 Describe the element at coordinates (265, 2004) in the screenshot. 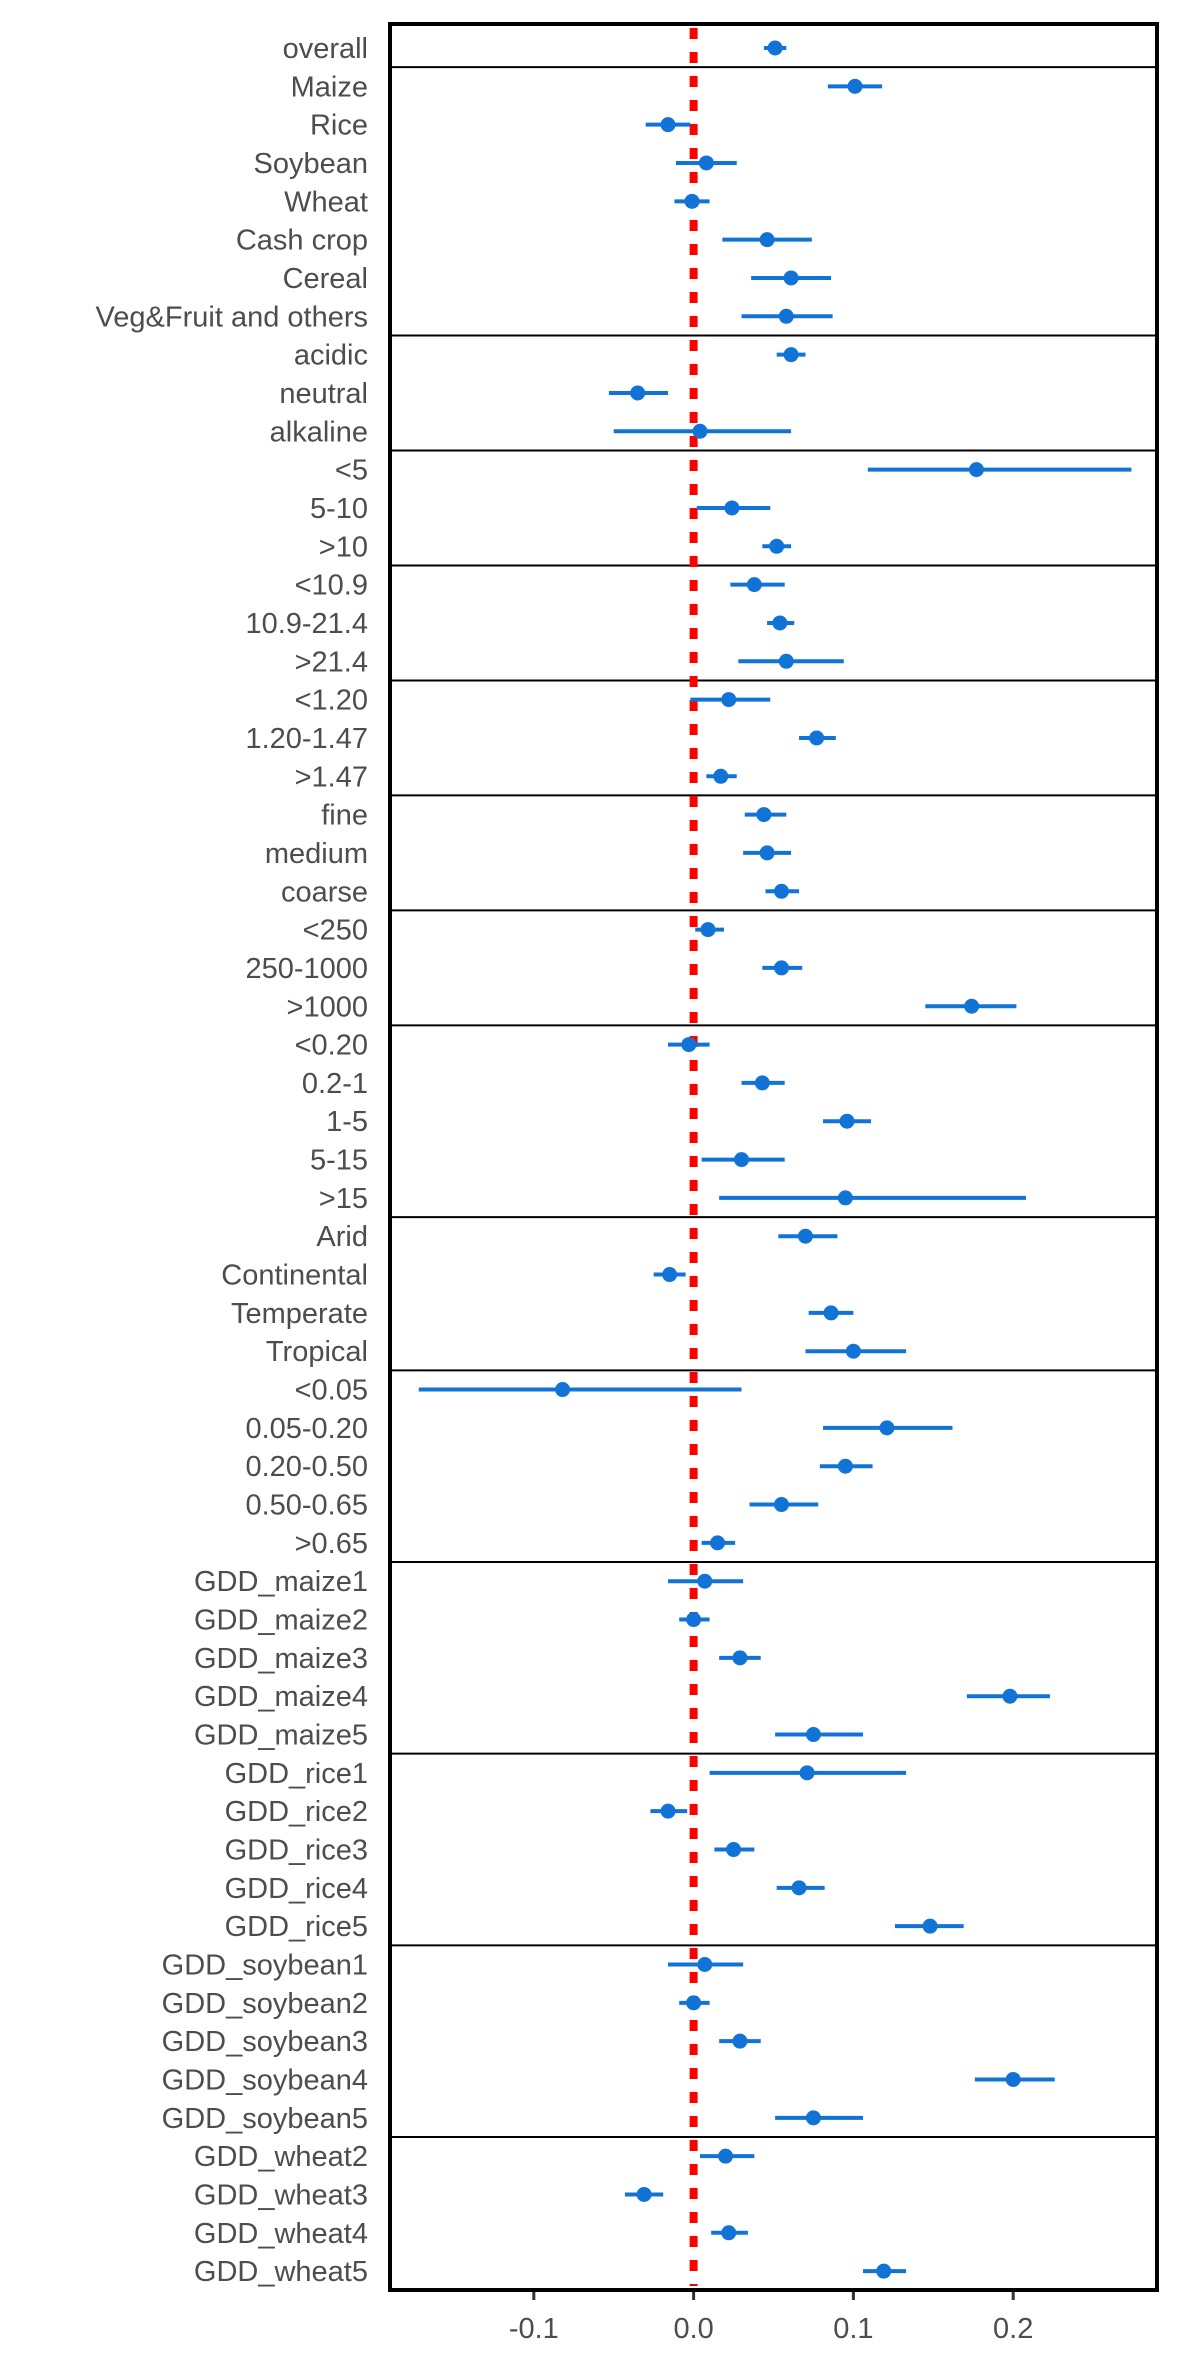

I see `label-gdd-soybean2-51: GDD_soybean2` at that location.